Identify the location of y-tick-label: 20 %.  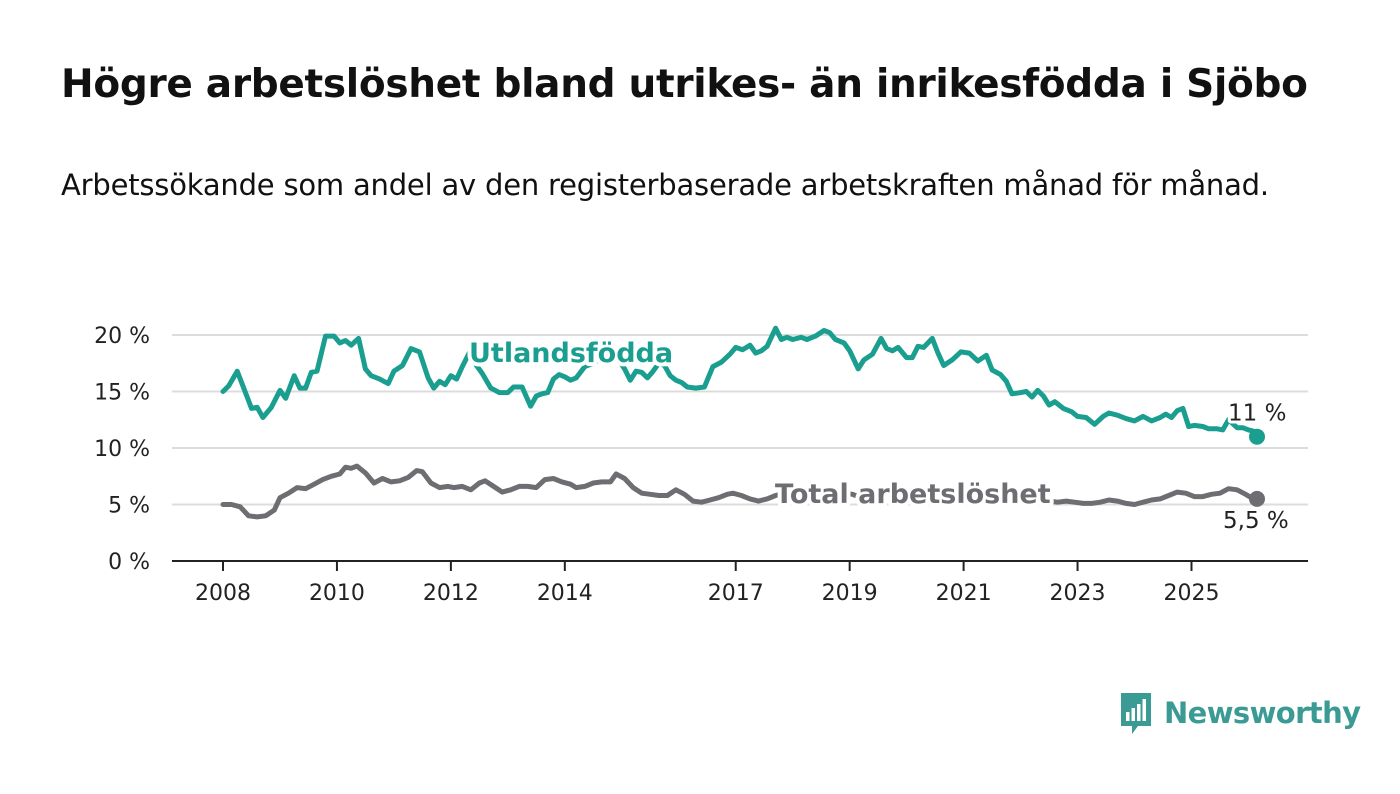
(122, 336).